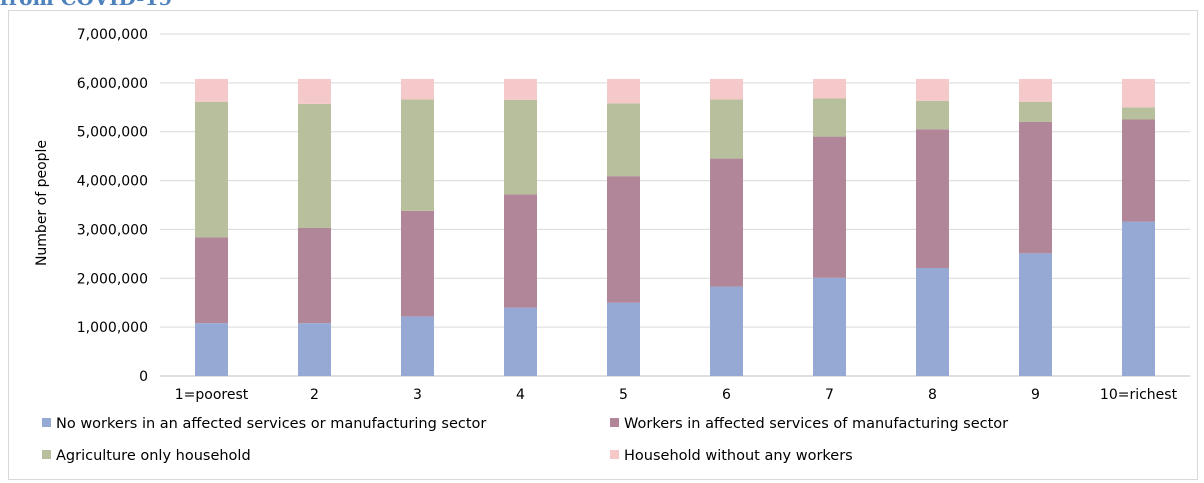  What do you see at coordinates (143, 377) in the screenshot?
I see `y-tick-label: 0` at bounding box center [143, 377].